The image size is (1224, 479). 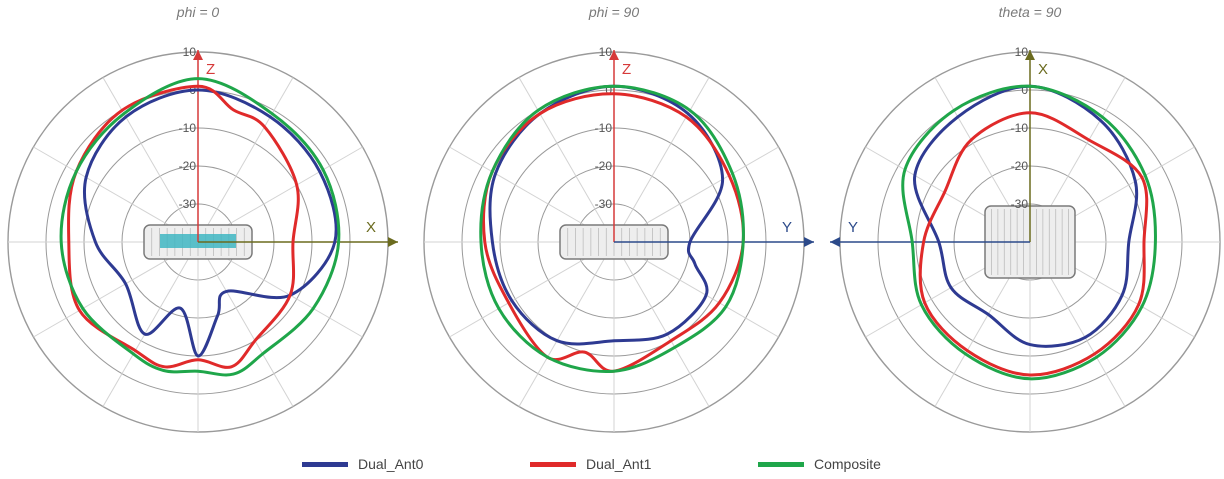 I want to click on chart-title: phi = 90, so click(x=613, y=12).